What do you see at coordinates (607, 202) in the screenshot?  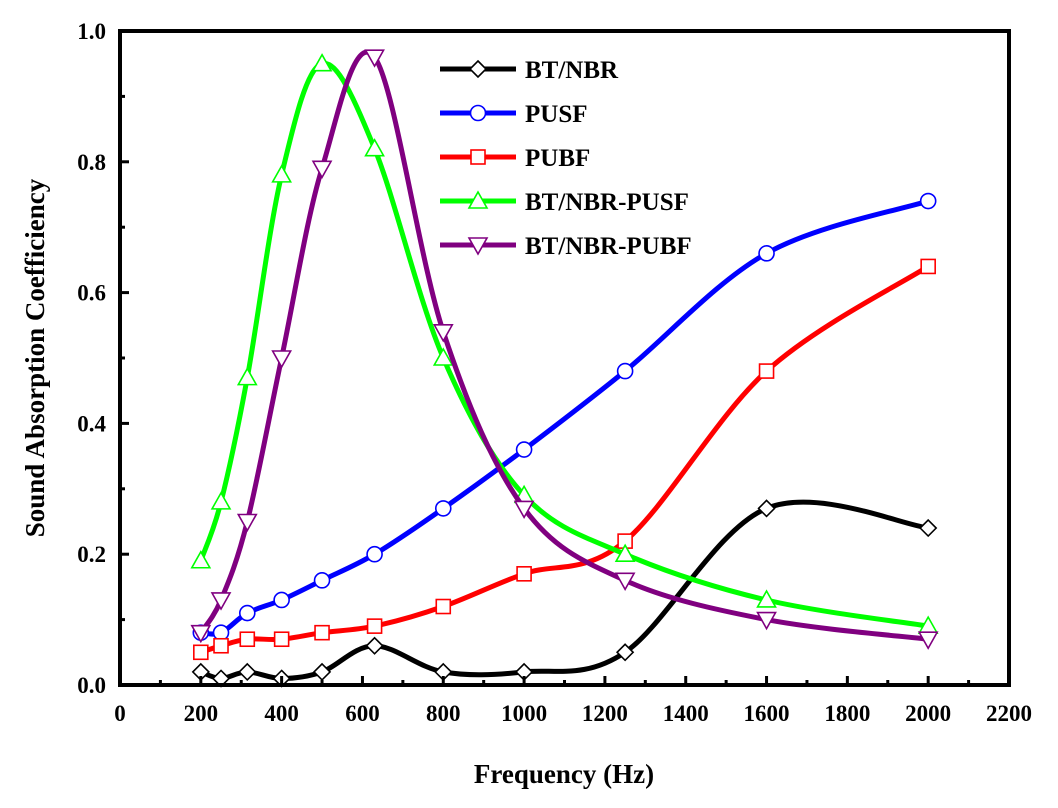 I see `legend-label: BT/NBR-PUSF` at bounding box center [607, 202].